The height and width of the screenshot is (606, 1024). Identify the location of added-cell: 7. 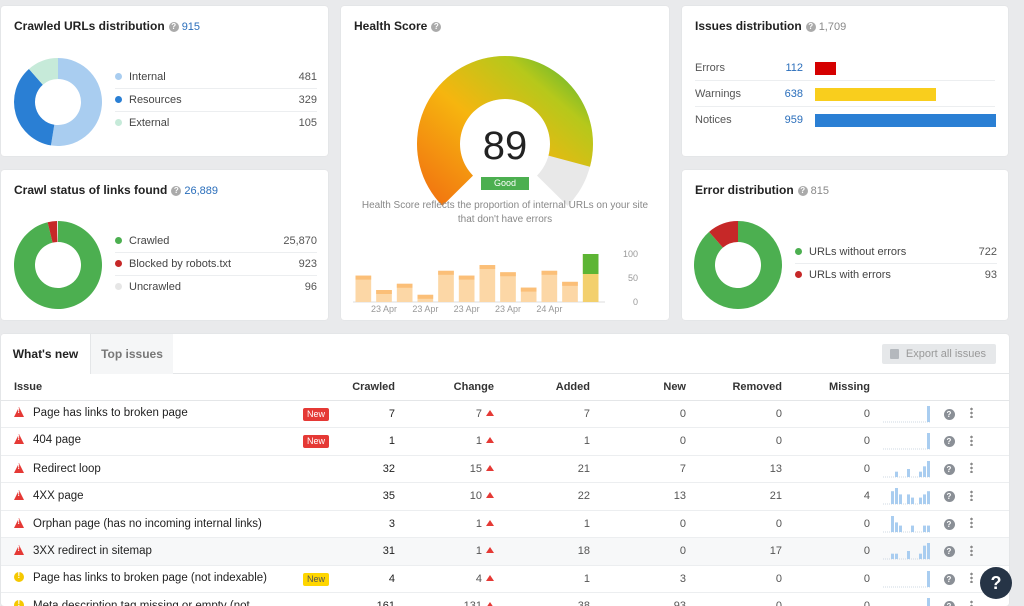
(550, 414).